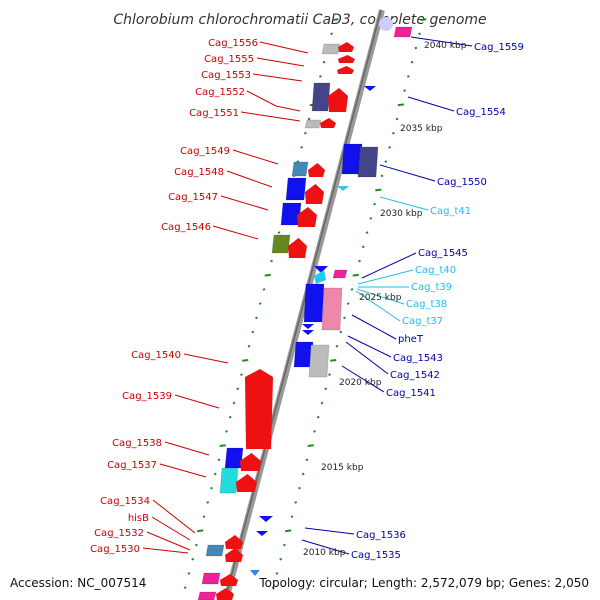  What do you see at coordinates (450, 211) in the screenshot?
I see `rna-label: Cag_t41` at bounding box center [450, 211].